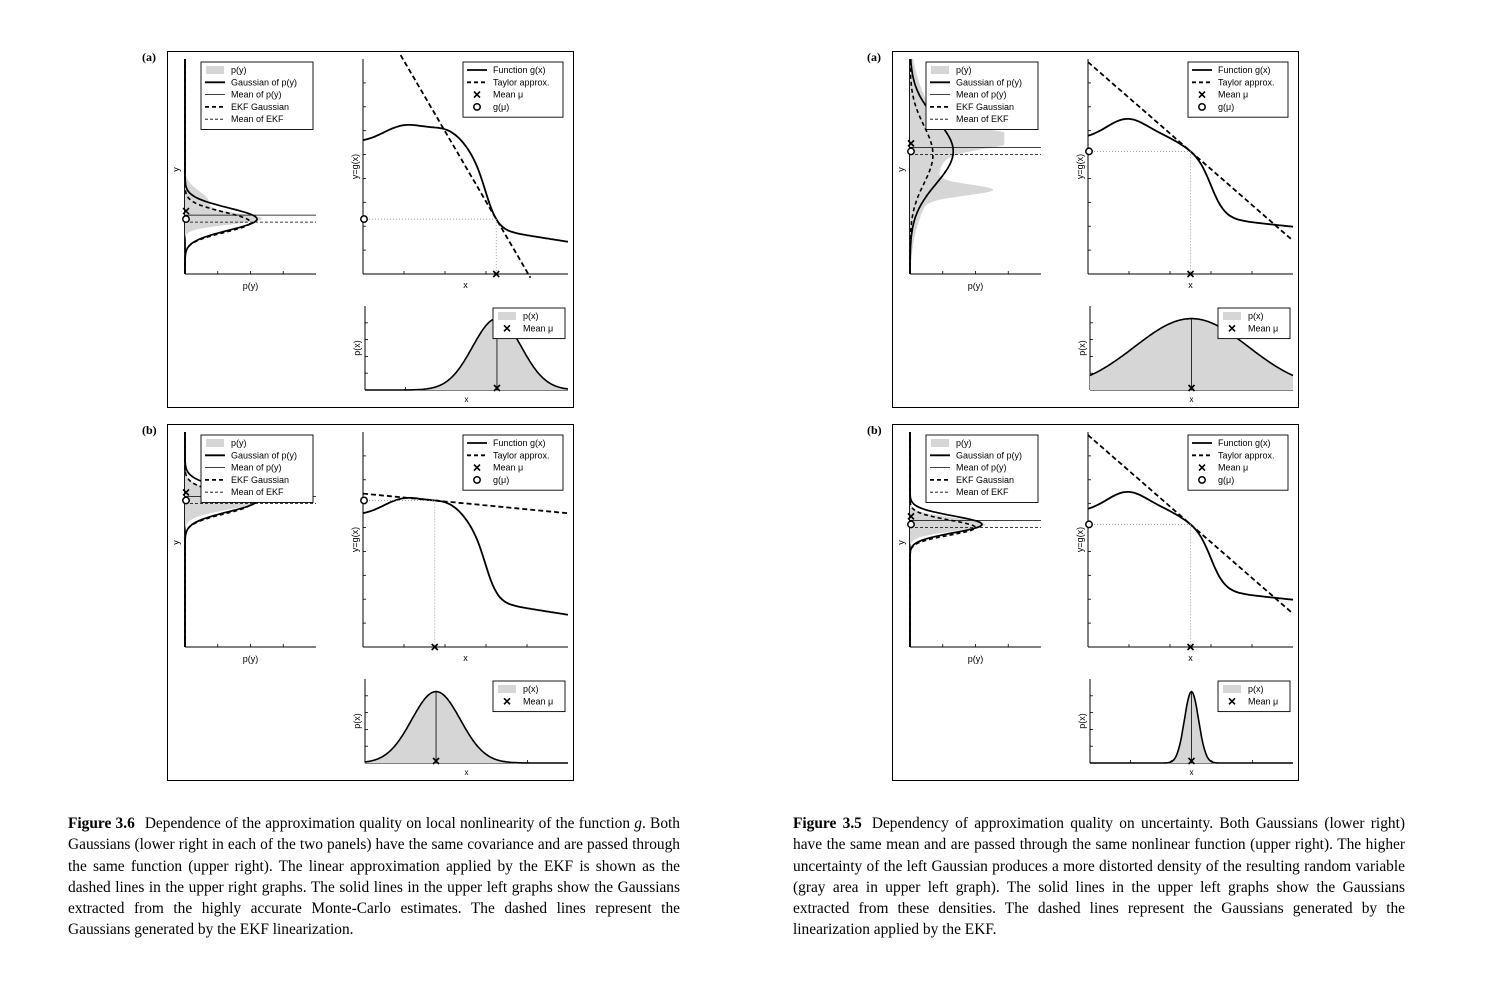 The height and width of the screenshot is (1000, 1500). I want to click on legend-item: Function g(x), so click(519, 443).